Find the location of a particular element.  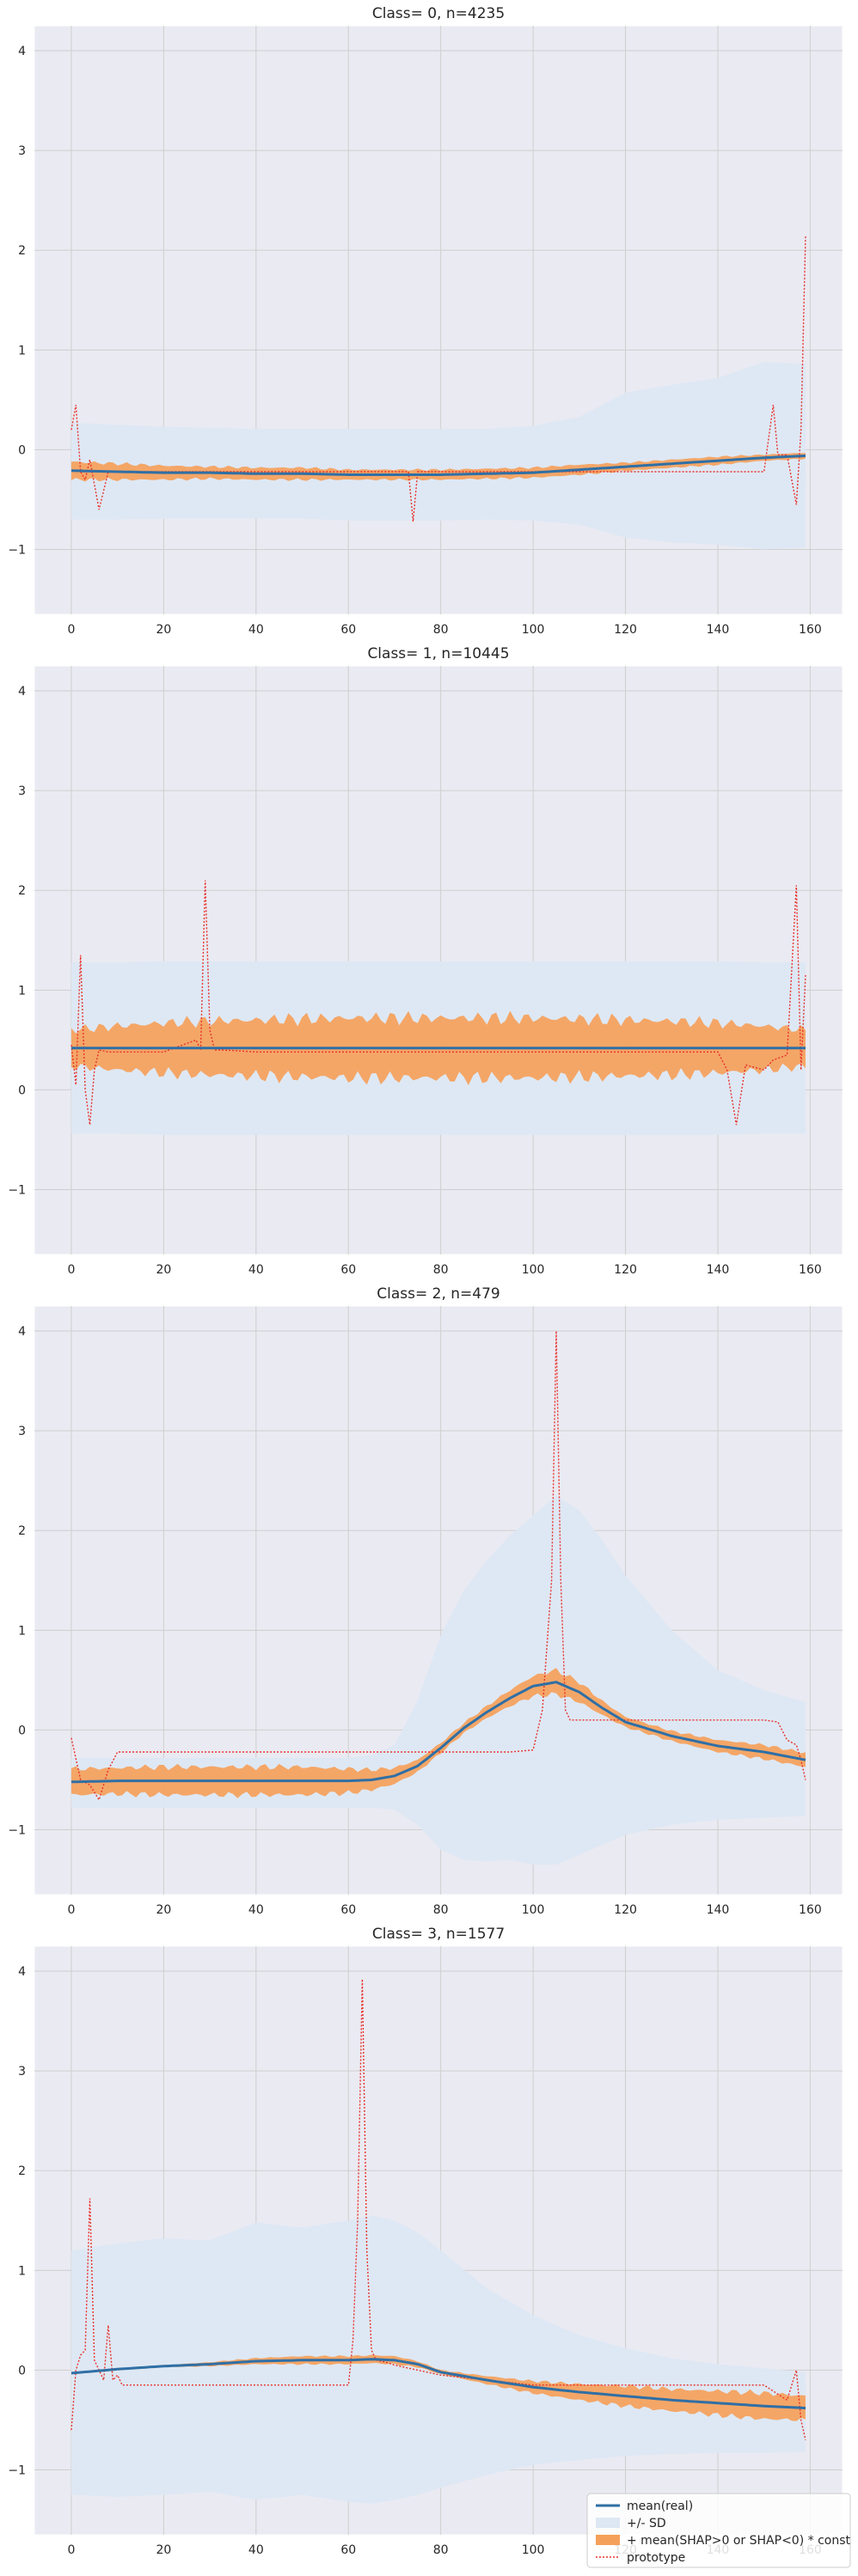

chart-title: Class= 0, n=4235 is located at coordinates (438, 13).